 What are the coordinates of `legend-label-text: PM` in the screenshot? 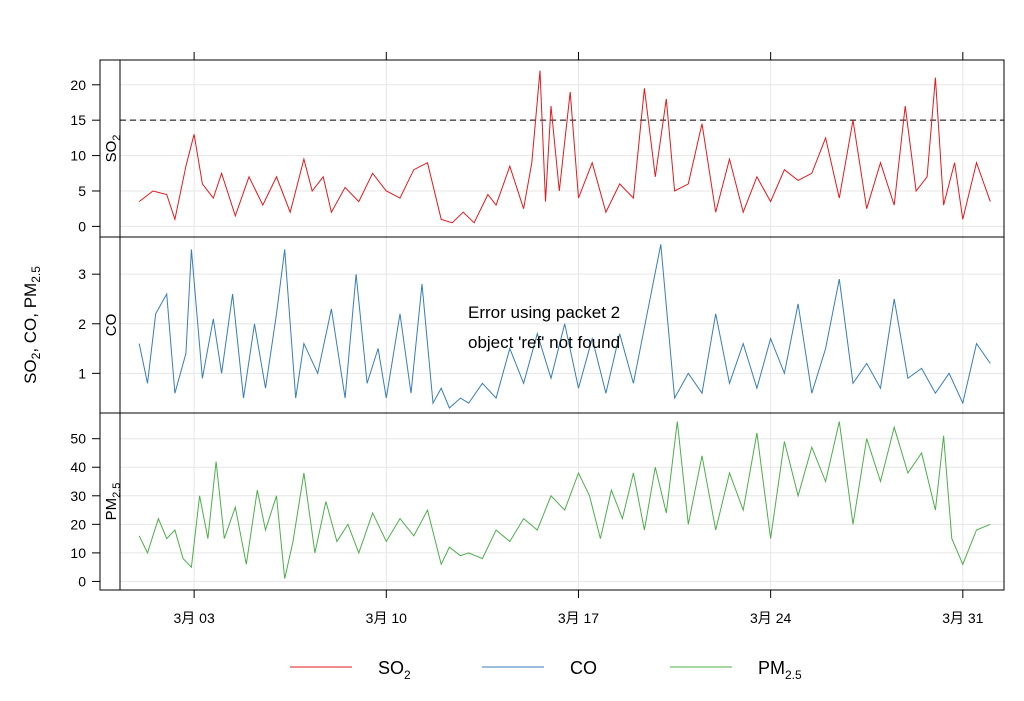 It's located at (771, 668).